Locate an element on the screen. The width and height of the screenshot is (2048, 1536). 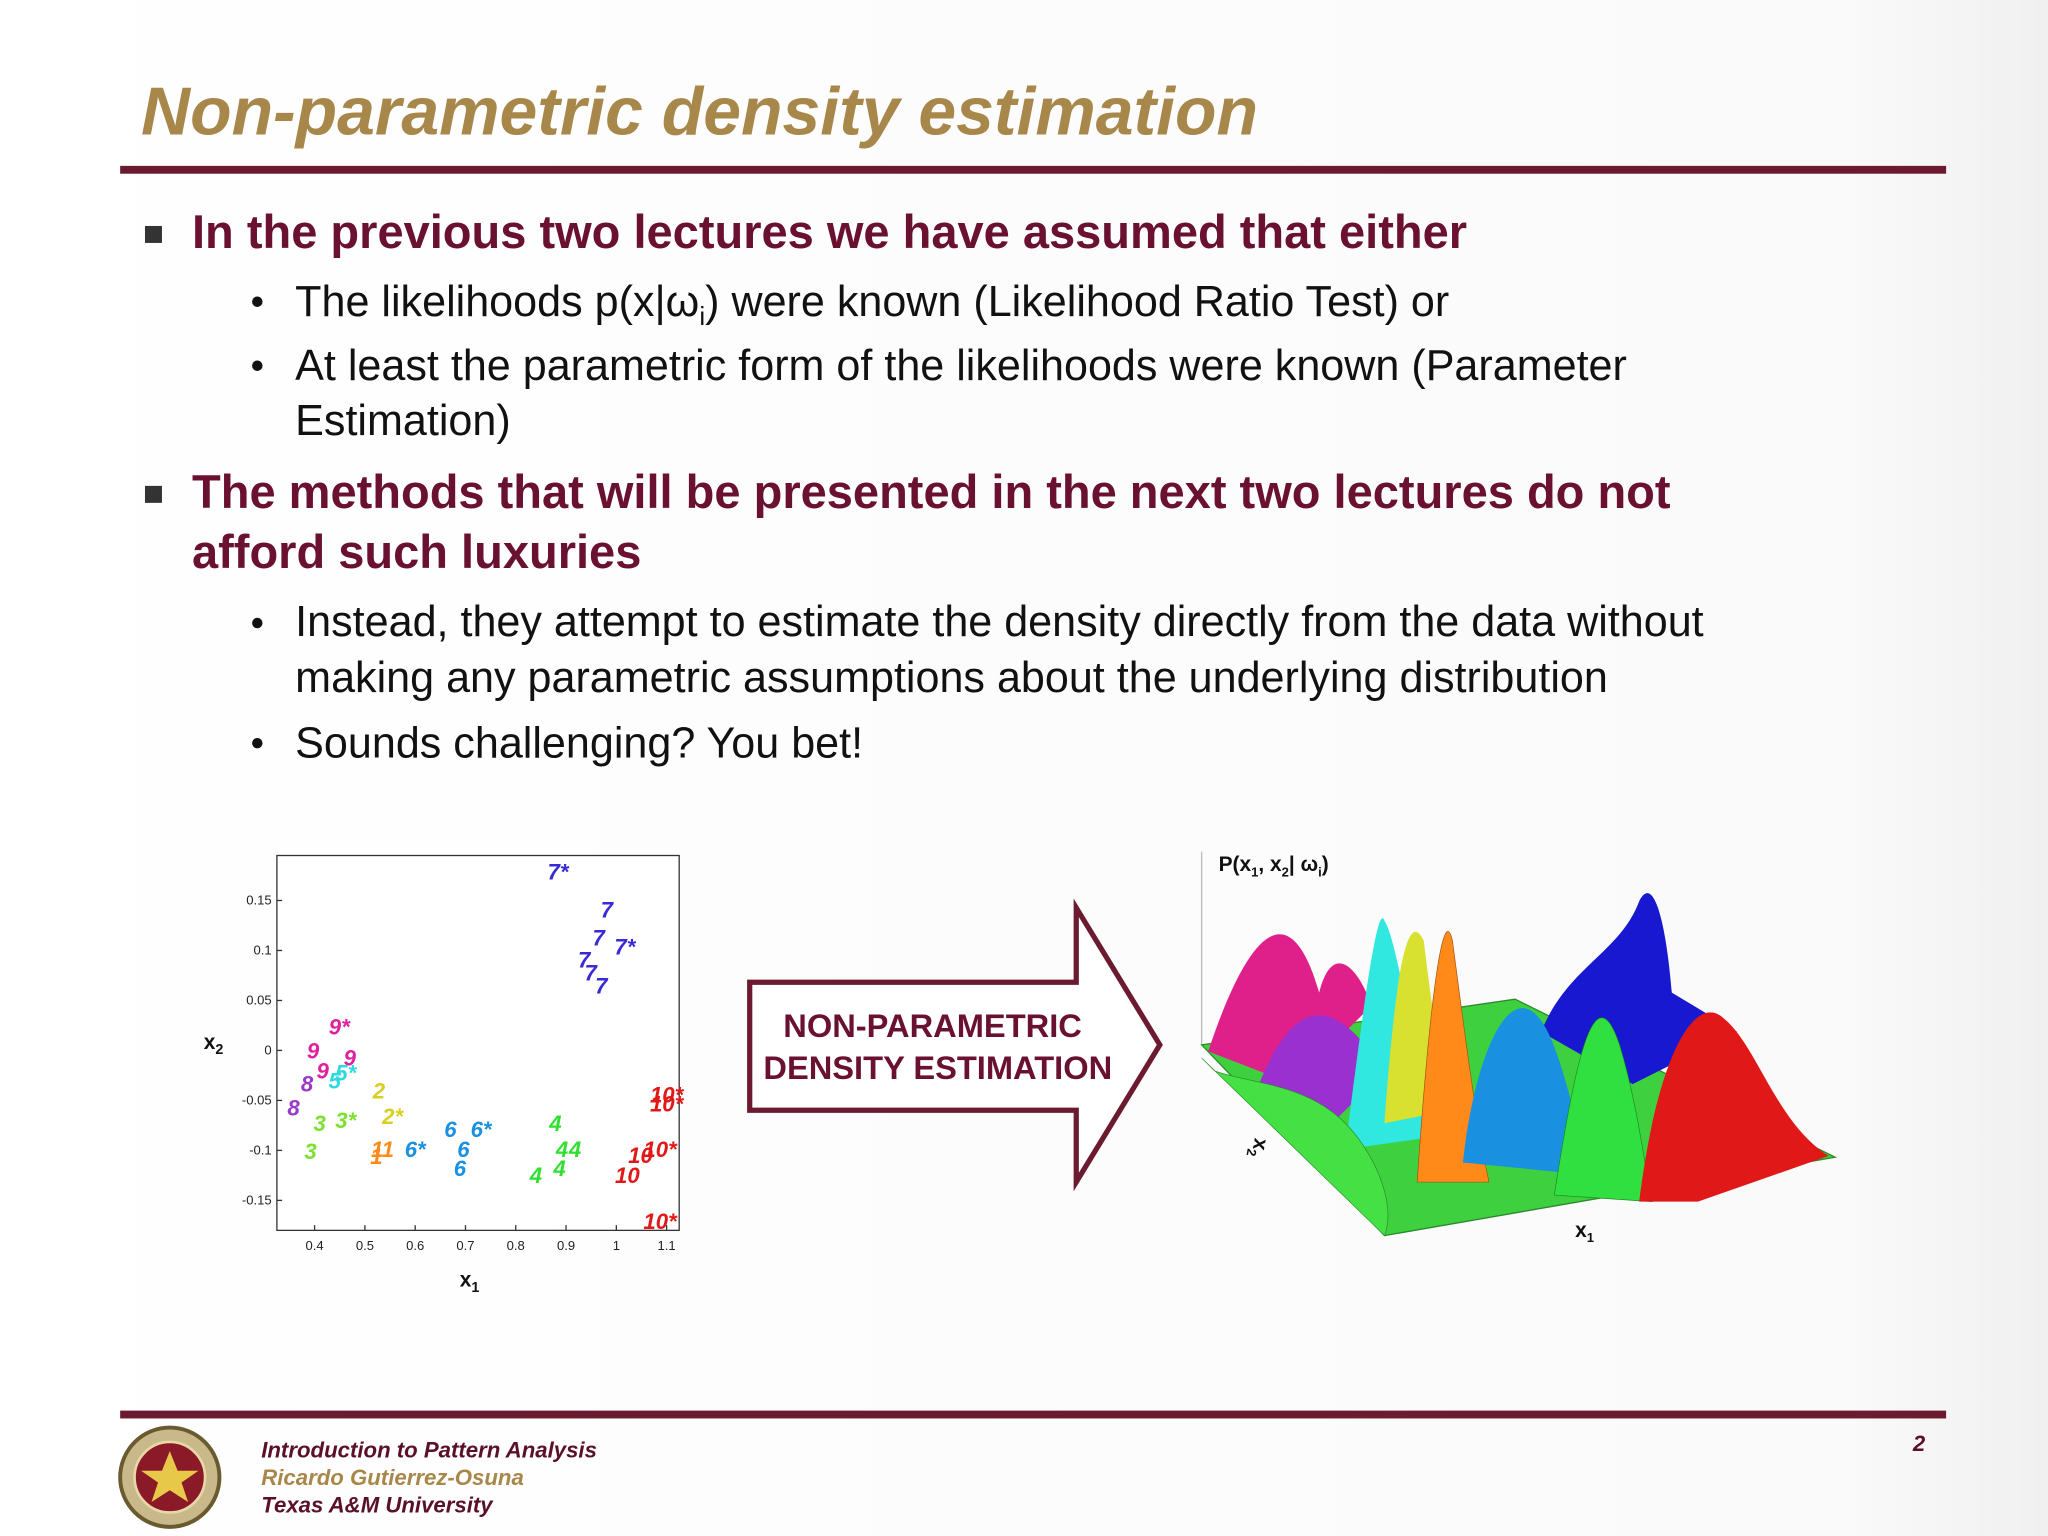
arrow is located at coordinates (955, 1045).